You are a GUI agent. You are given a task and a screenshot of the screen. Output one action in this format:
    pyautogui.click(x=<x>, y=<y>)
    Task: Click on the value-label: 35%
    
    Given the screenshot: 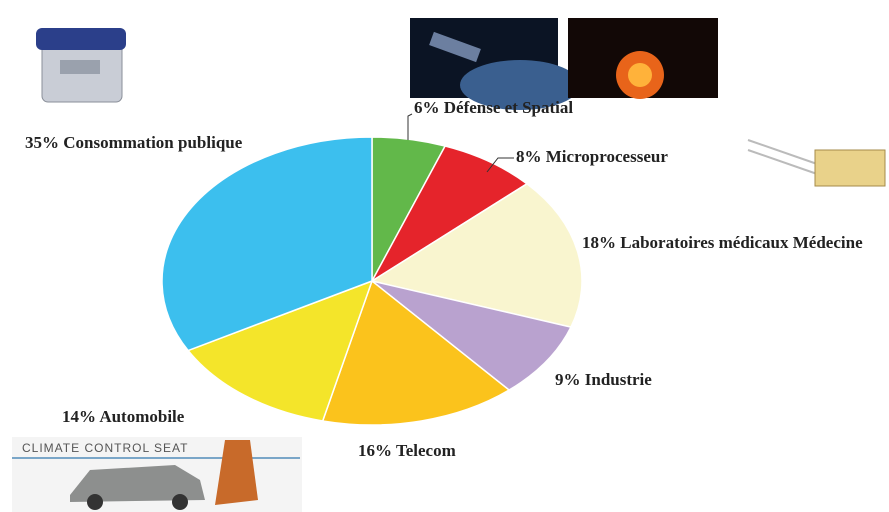 What is the action you would take?
    pyautogui.click(x=42, y=142)
    